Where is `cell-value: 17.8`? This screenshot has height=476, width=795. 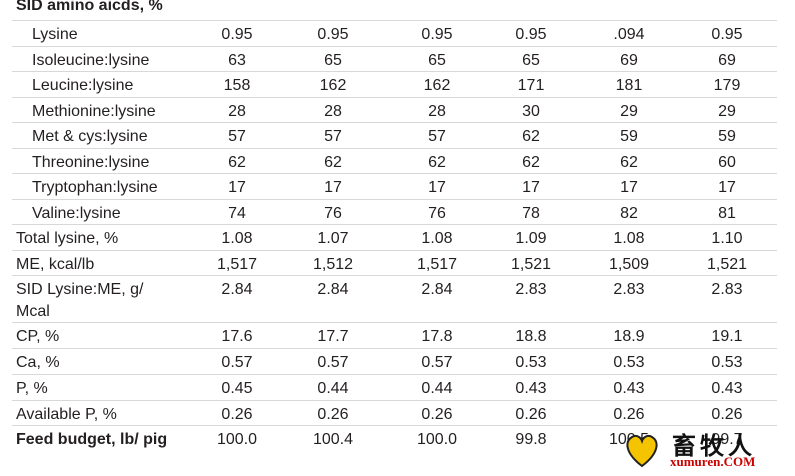 cell-value: 17.8 is located at coordinates (437, 336).